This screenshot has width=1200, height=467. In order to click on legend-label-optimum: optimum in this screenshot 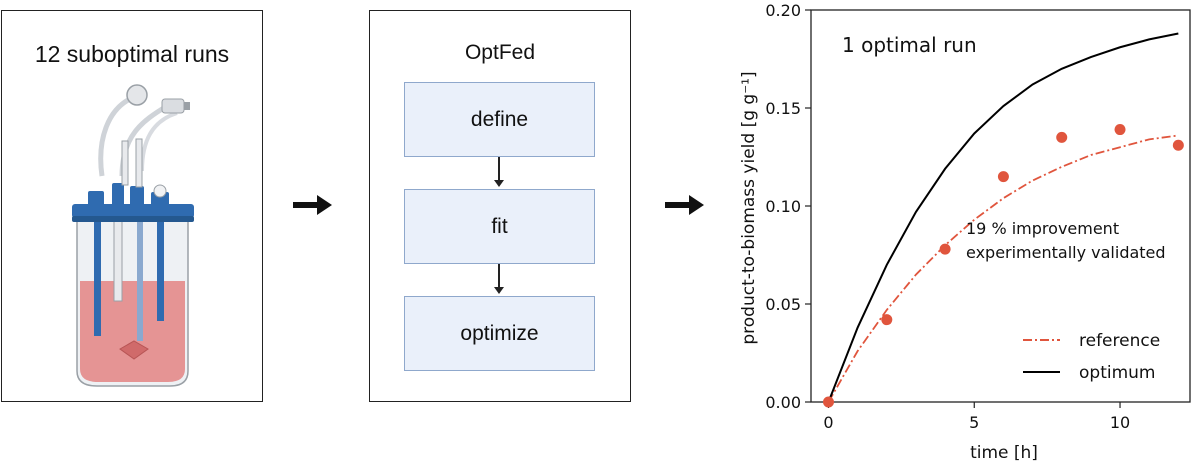, I will do `click(1117, 373)`.